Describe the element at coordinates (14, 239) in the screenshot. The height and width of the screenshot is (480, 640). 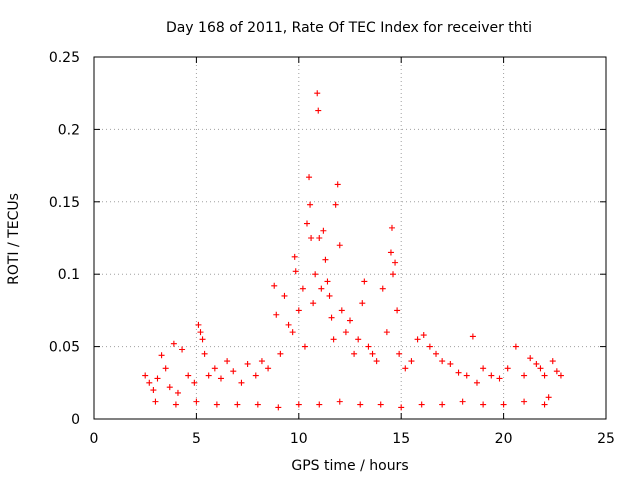
I see `y-axis-label: ROTI / TECUs` at that location.